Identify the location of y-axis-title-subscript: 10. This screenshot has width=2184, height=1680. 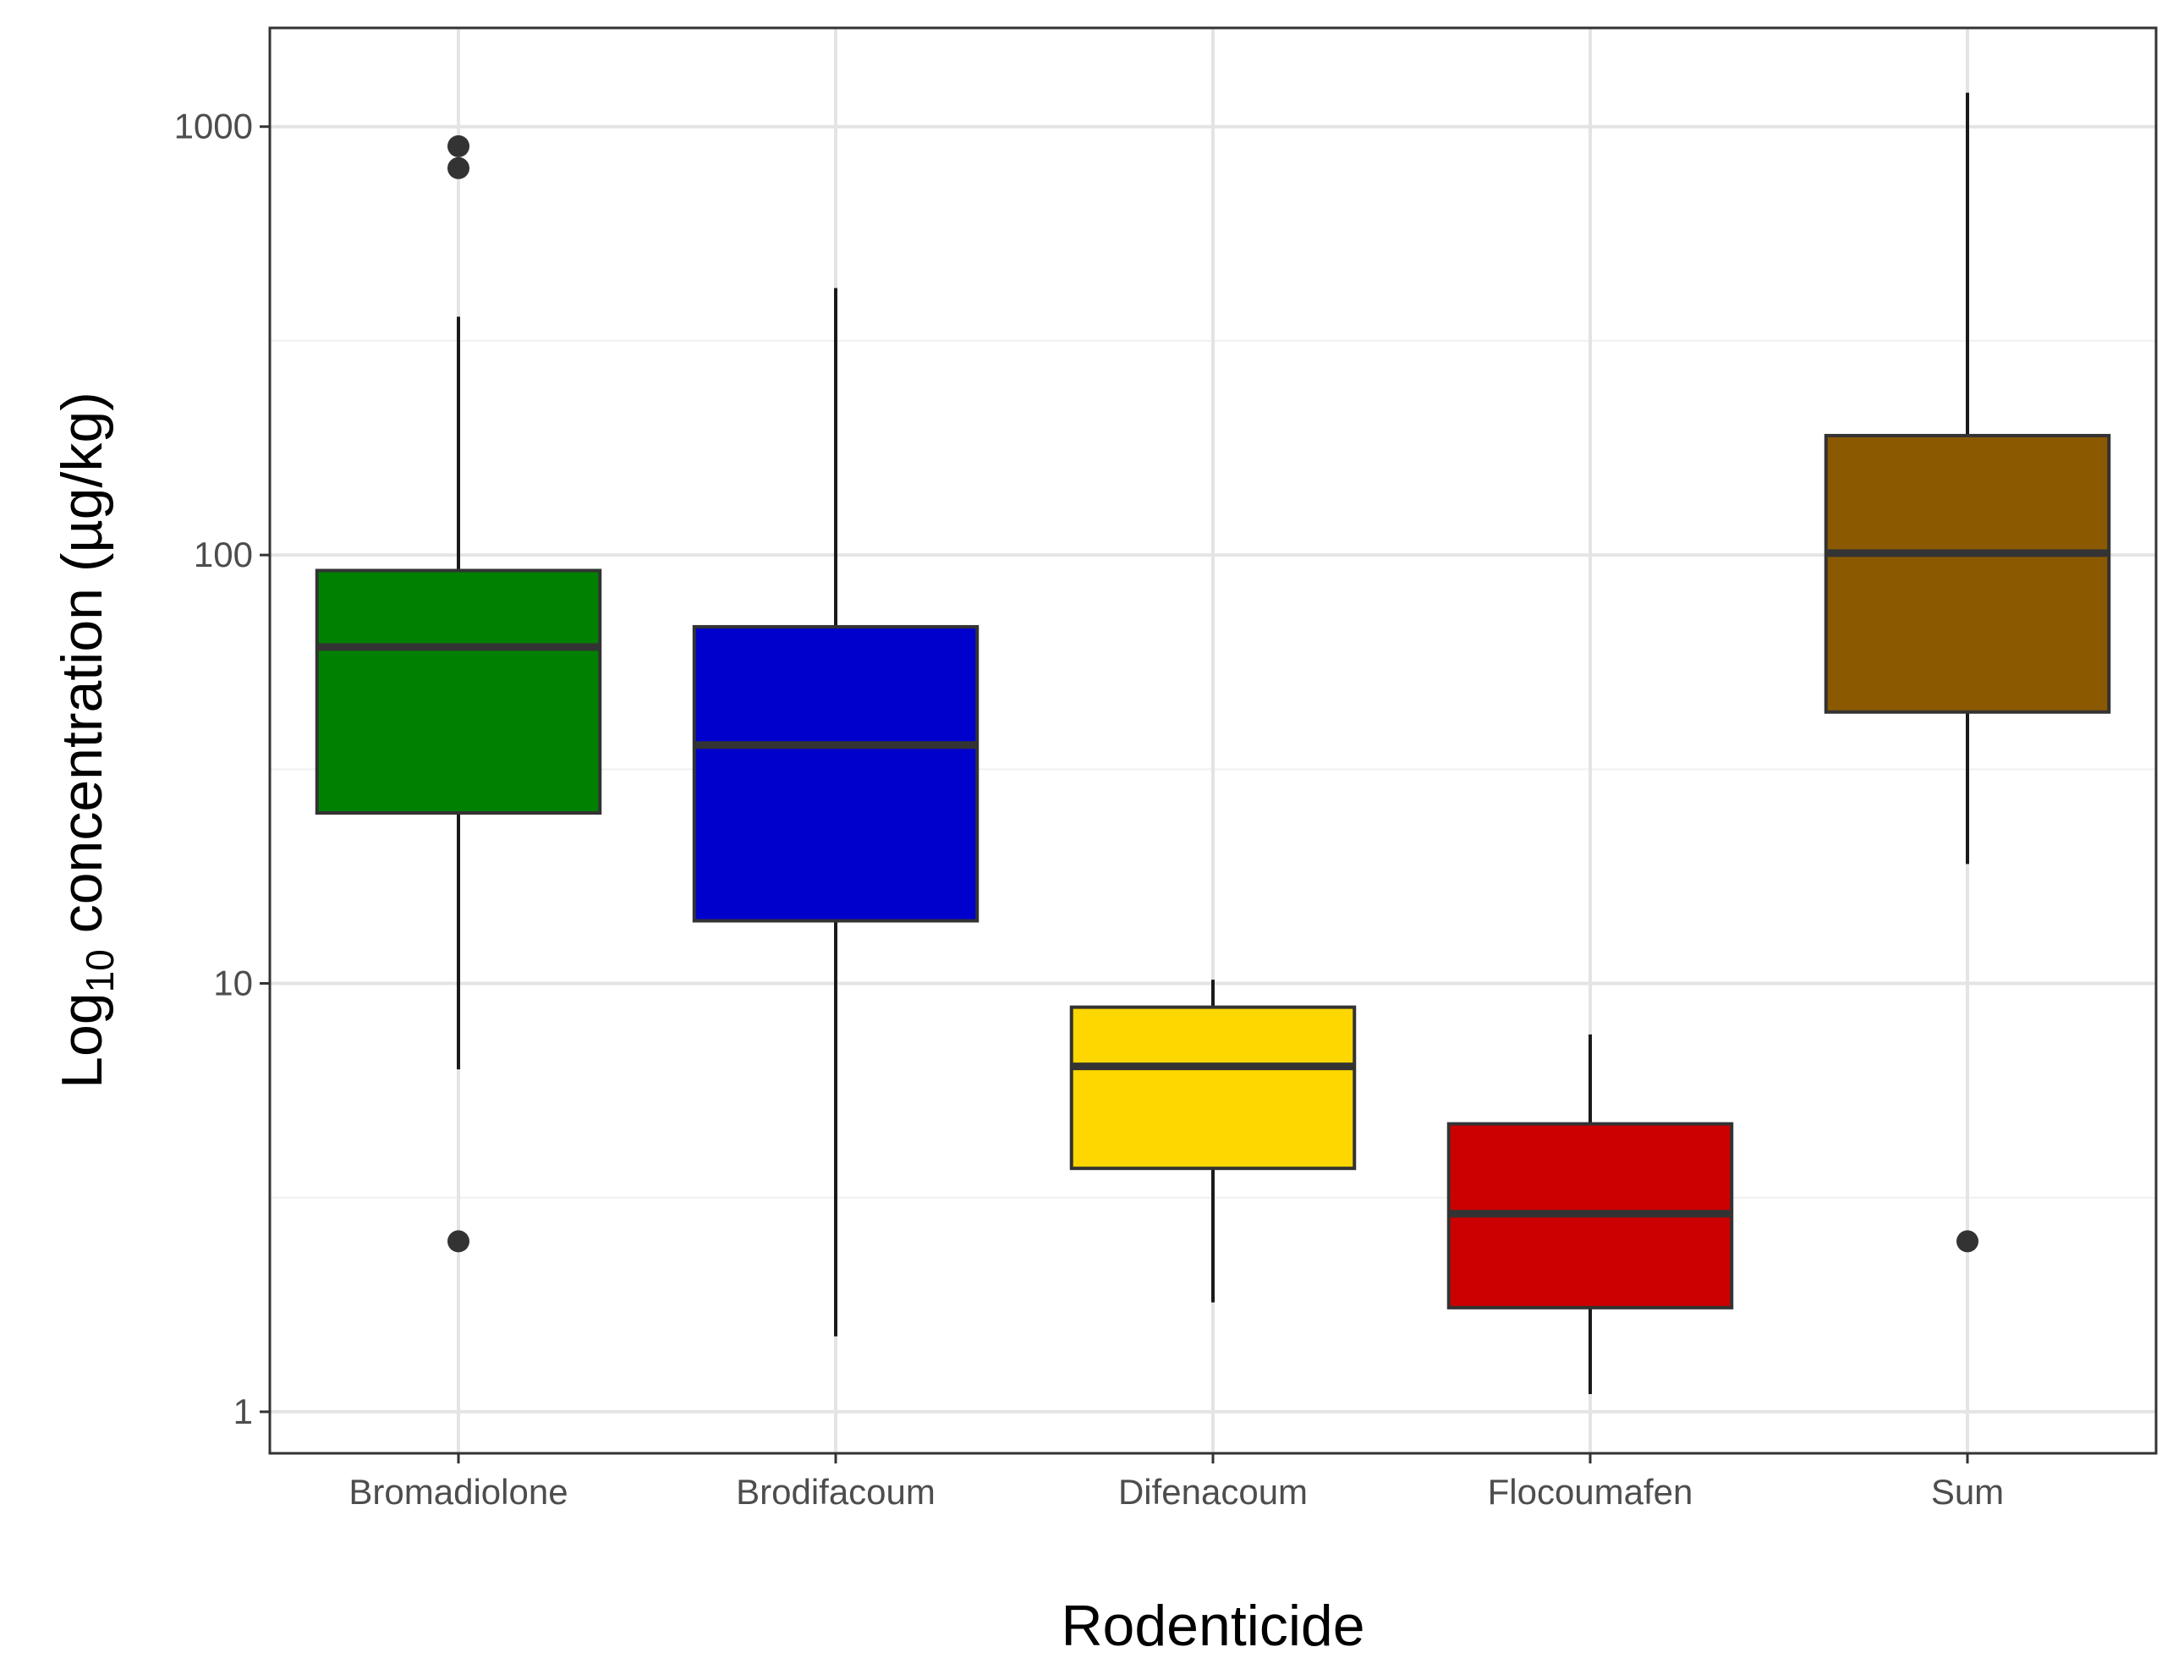
(100, 970).